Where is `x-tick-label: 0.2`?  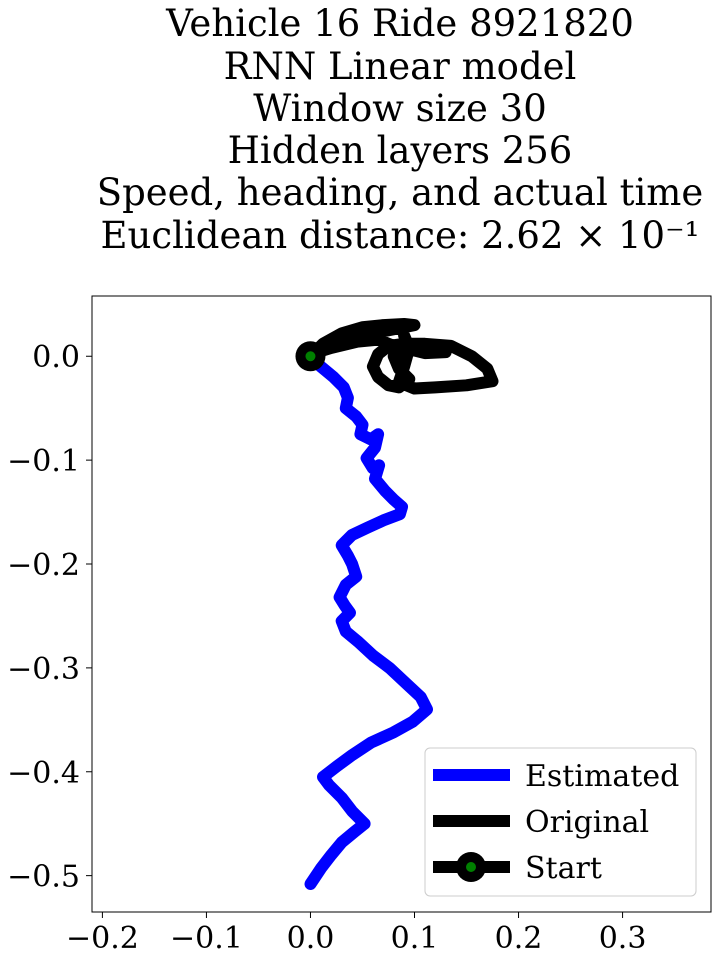 x-tick-label: 0.2 is located at coordinates (519, 938).